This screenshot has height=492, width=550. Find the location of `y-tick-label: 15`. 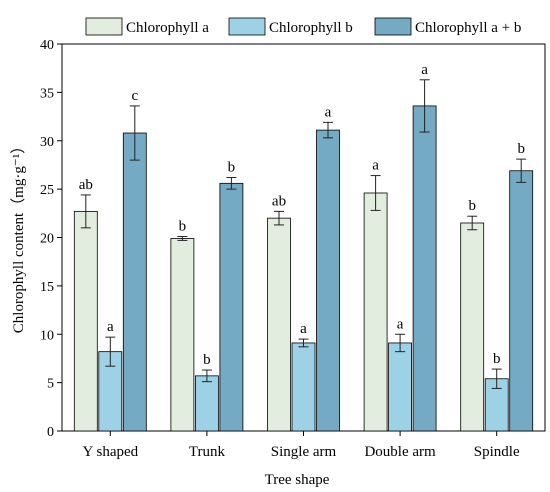

y-tick-label: 15 is located at coordinates (47, 287).